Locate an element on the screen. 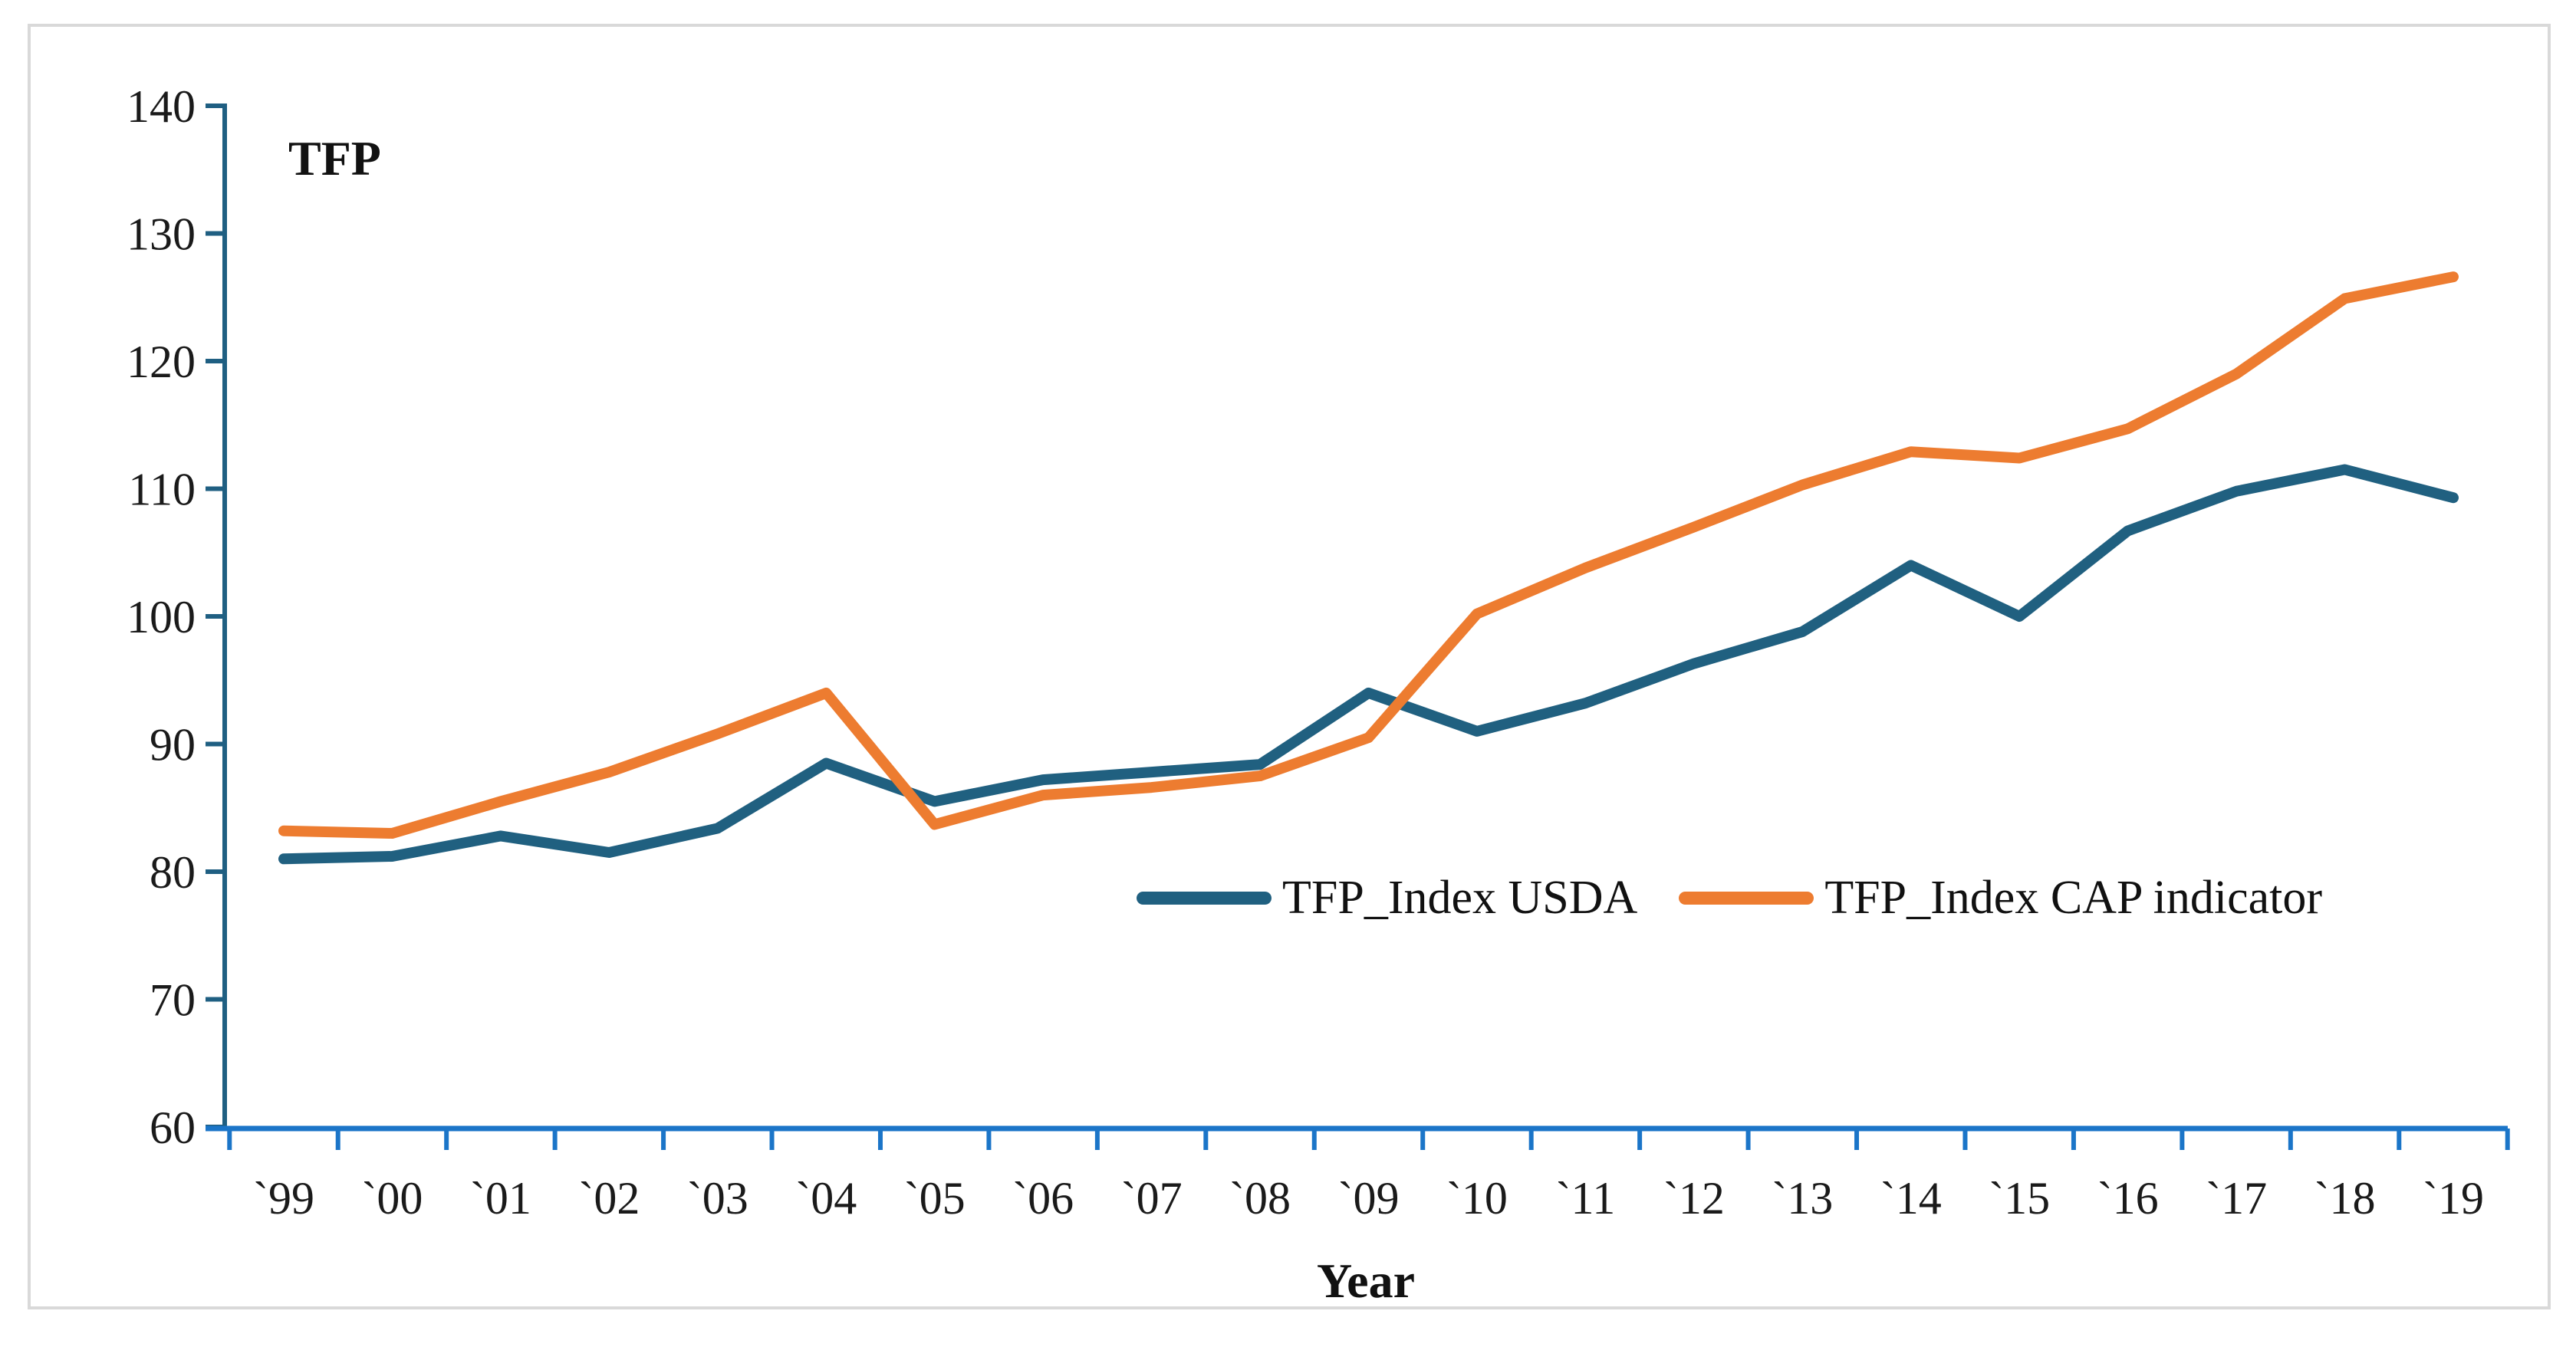  y-tick-label: 100 is located at coordinates (161, 617).